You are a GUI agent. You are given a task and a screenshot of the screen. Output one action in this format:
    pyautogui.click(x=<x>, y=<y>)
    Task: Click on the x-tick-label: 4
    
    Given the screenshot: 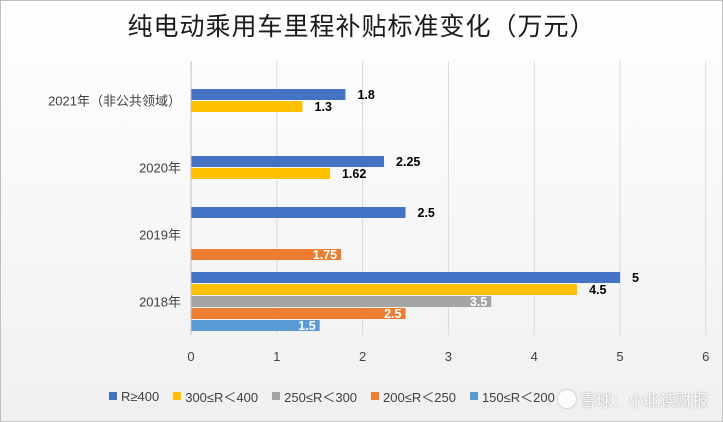 What is the action you would take?
    pyautogui.click(x=534, y=356)
    